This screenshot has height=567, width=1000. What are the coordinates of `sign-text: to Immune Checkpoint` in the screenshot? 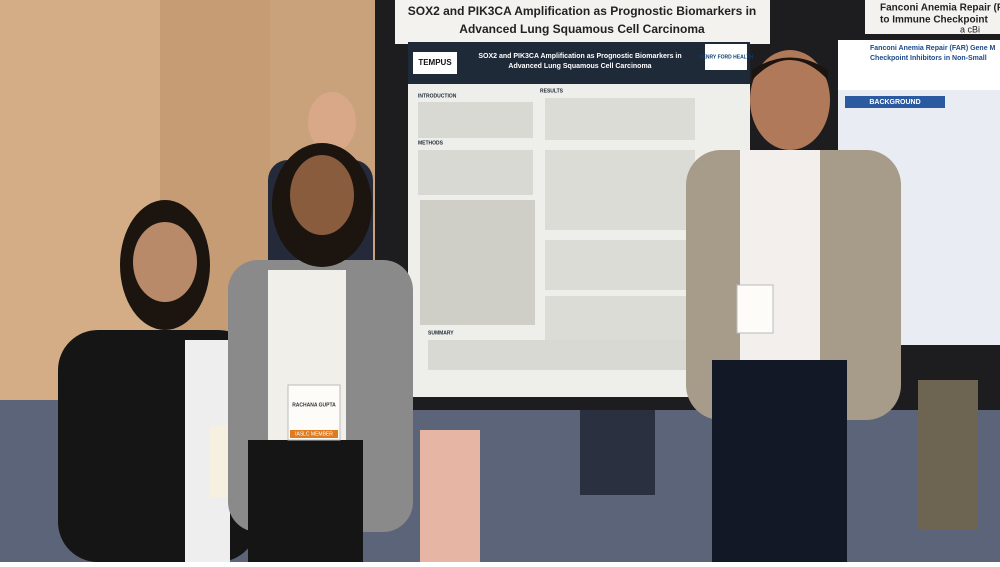 It's located at (934, 20).